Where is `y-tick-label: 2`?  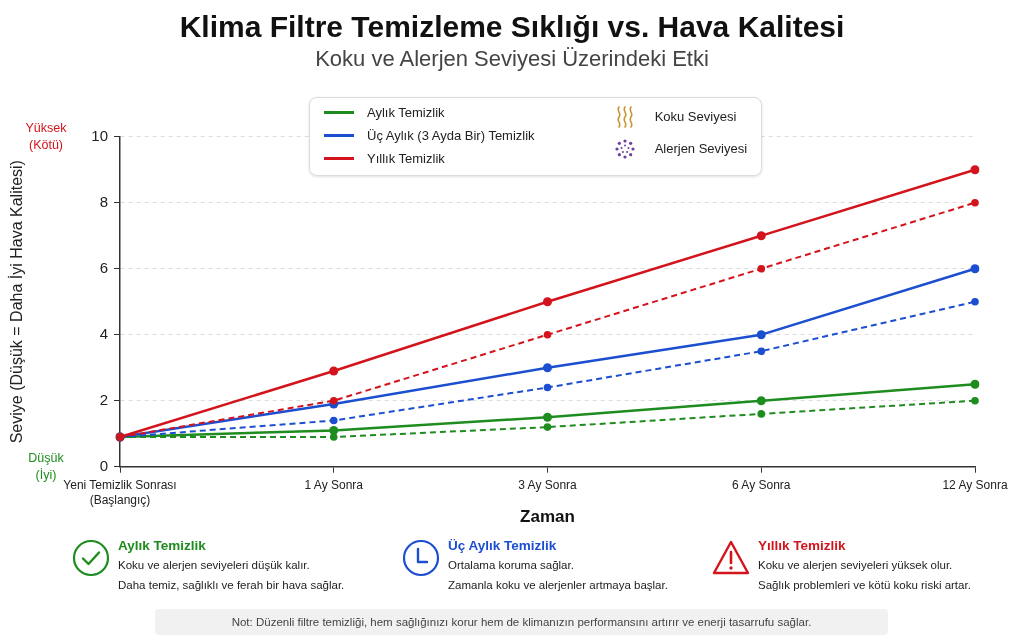
y-tick-label: 2 is located at coordinates (103, 399).